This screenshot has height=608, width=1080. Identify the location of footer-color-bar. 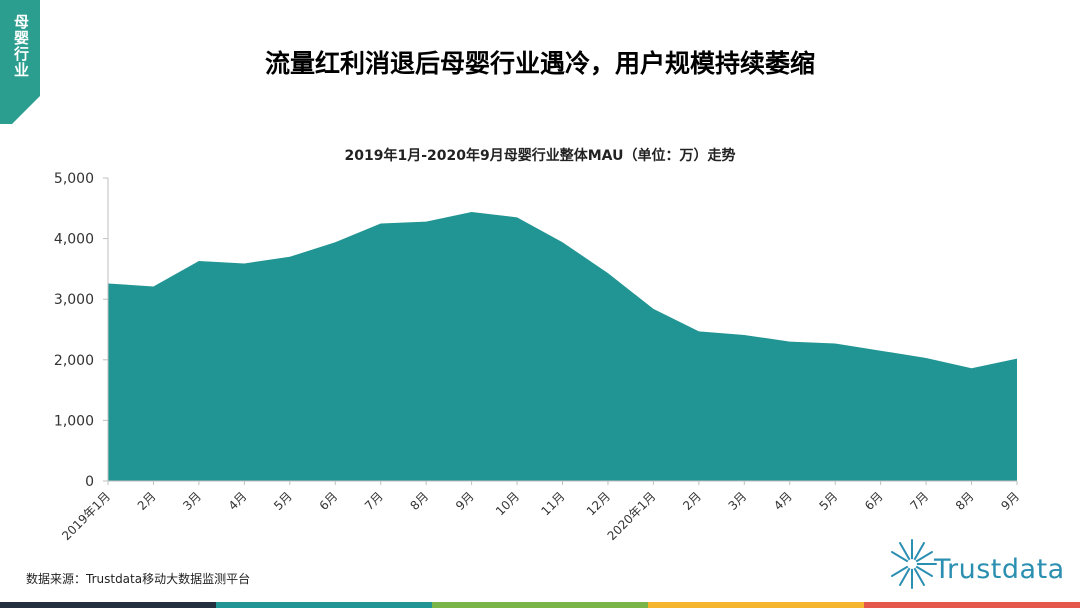
(540, 605).